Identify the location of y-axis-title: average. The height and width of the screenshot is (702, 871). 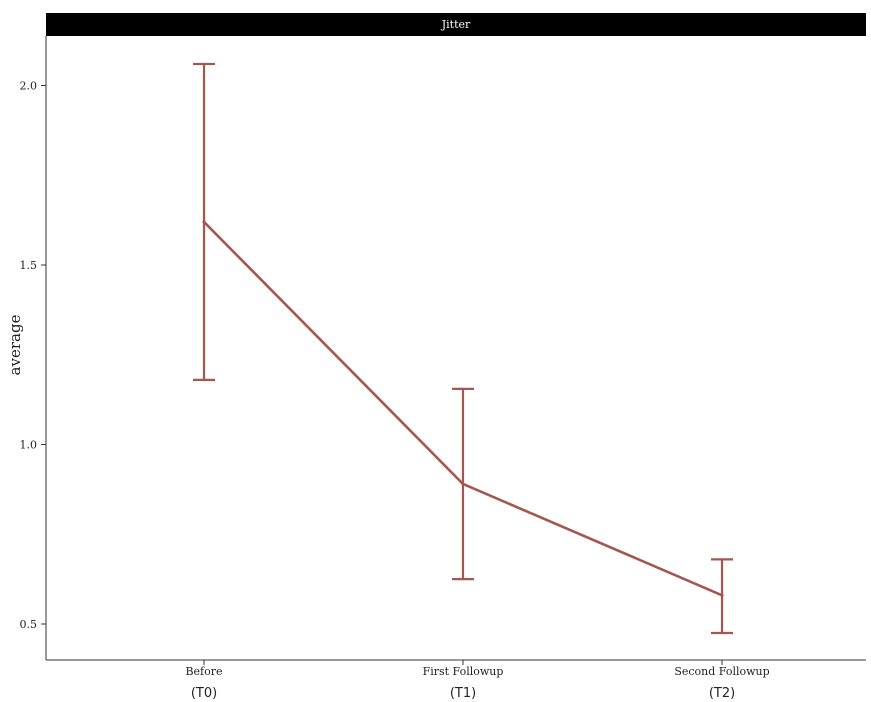
(15, 344).